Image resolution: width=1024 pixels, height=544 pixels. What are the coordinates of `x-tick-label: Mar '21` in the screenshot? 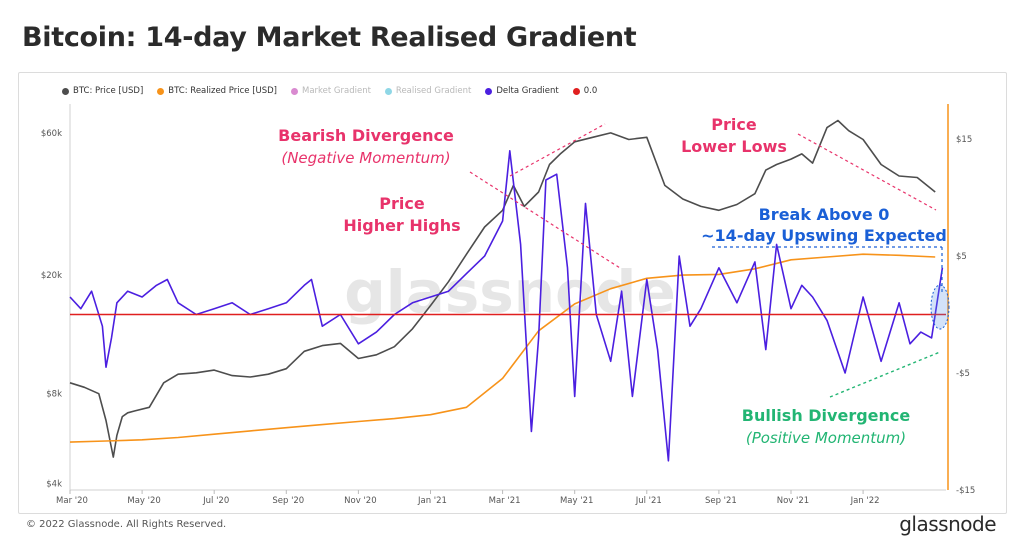 It's located at (505, 501).